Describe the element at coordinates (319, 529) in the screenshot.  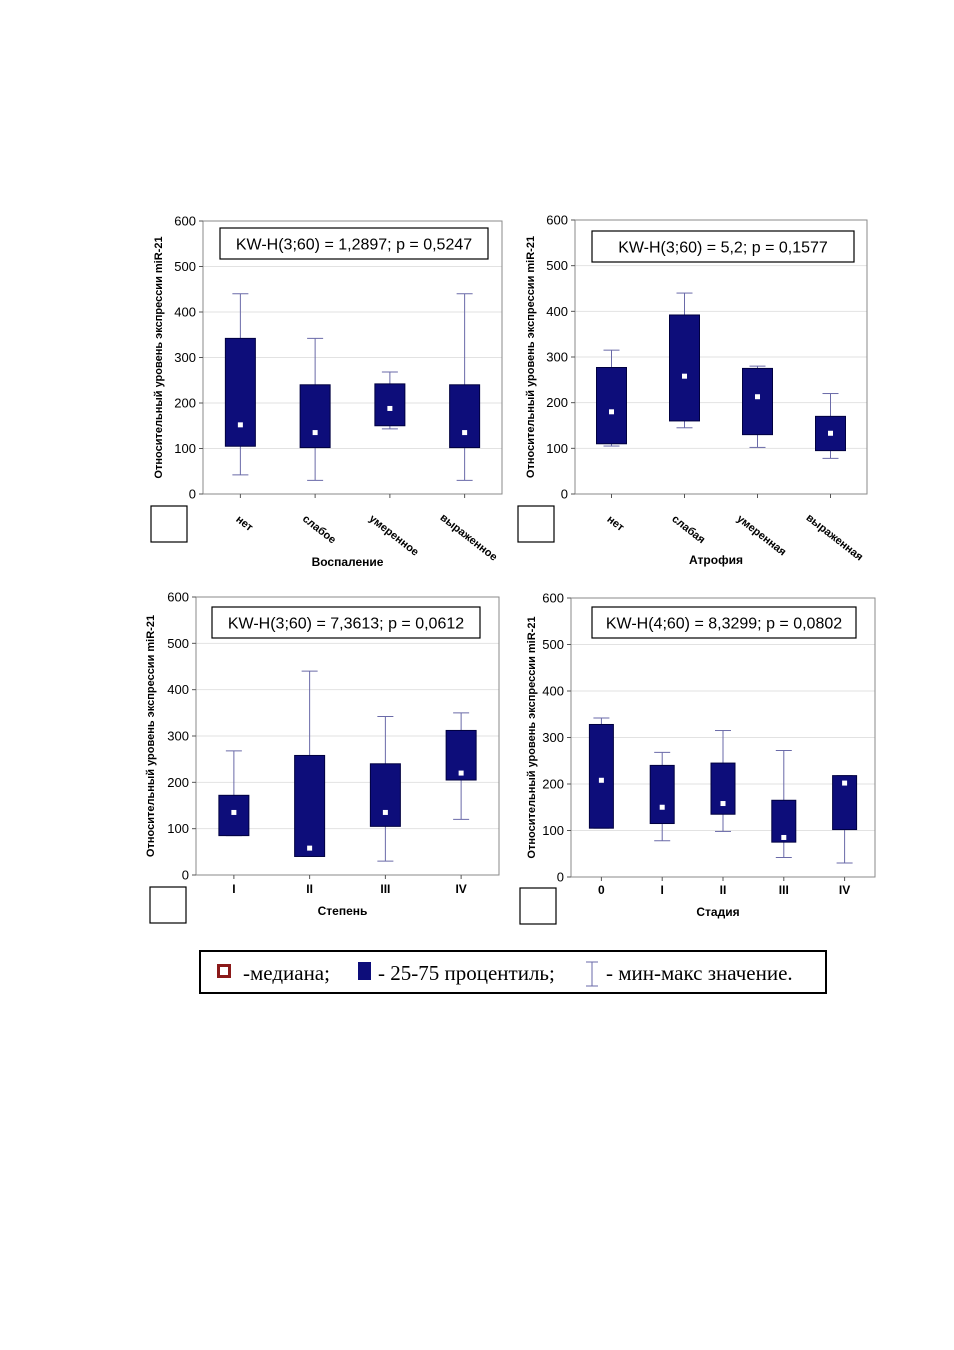
I see `x-tick-label: слабое` at that location.